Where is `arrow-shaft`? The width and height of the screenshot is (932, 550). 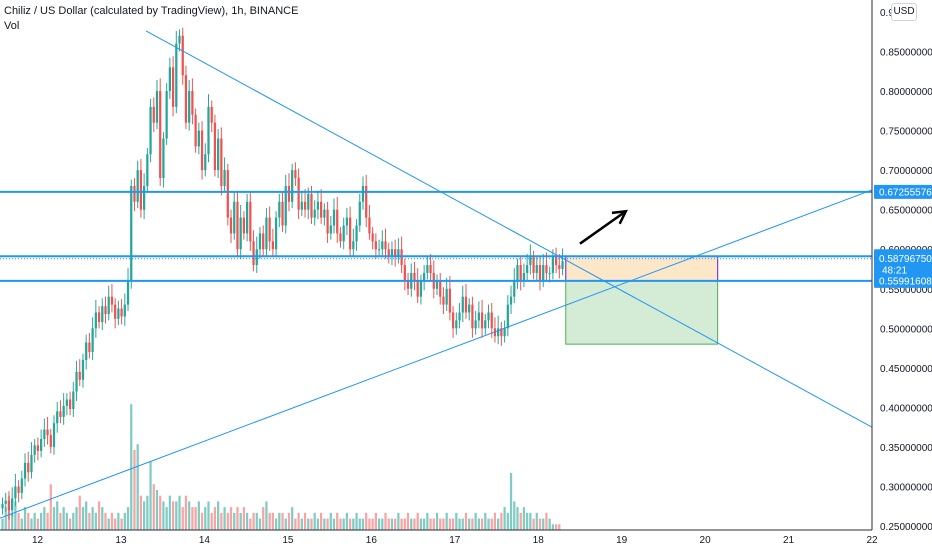
arrow-shaft is located at coordinates (603, 227).